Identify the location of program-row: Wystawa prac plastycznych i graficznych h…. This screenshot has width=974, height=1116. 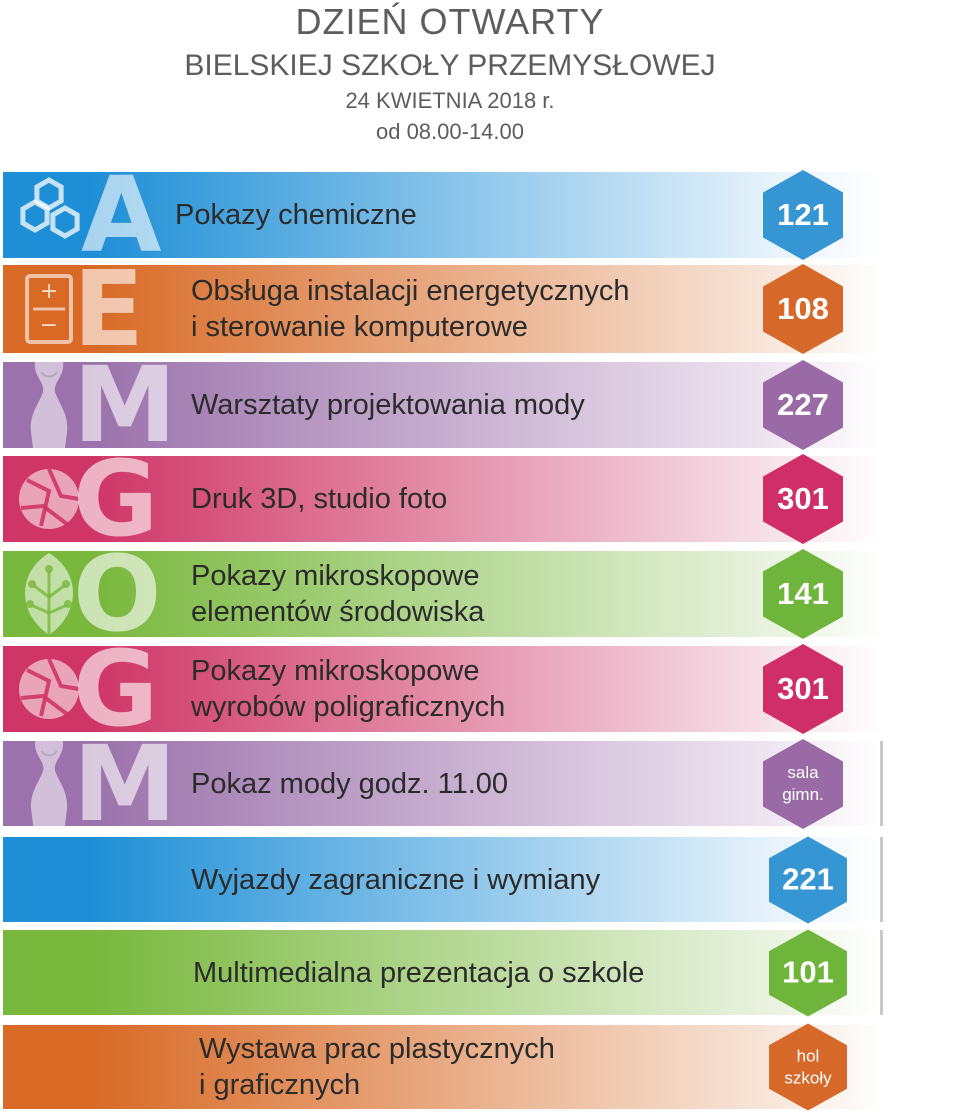
(443, 1067).